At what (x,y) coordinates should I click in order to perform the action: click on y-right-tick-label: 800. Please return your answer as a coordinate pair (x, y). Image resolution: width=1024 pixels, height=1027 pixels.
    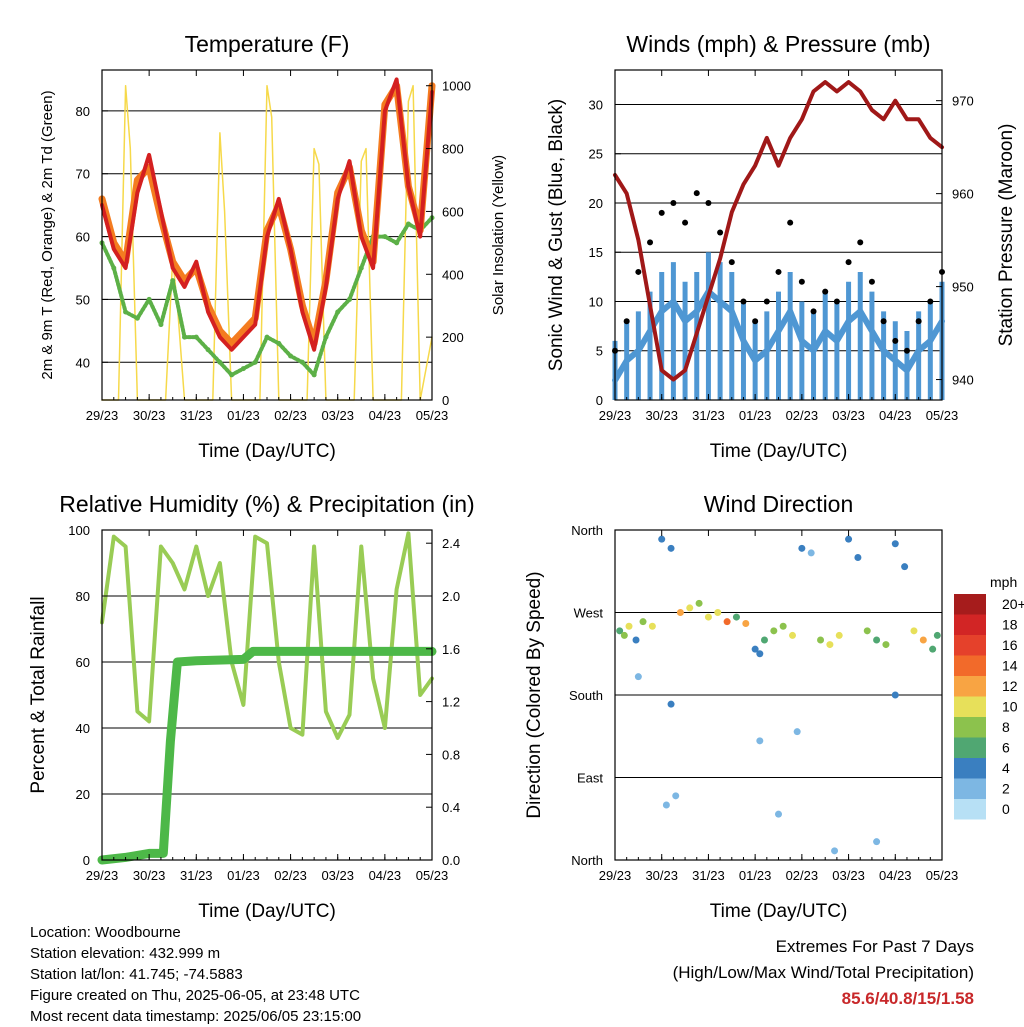
    Looking at the image, I should click on (453, 149).